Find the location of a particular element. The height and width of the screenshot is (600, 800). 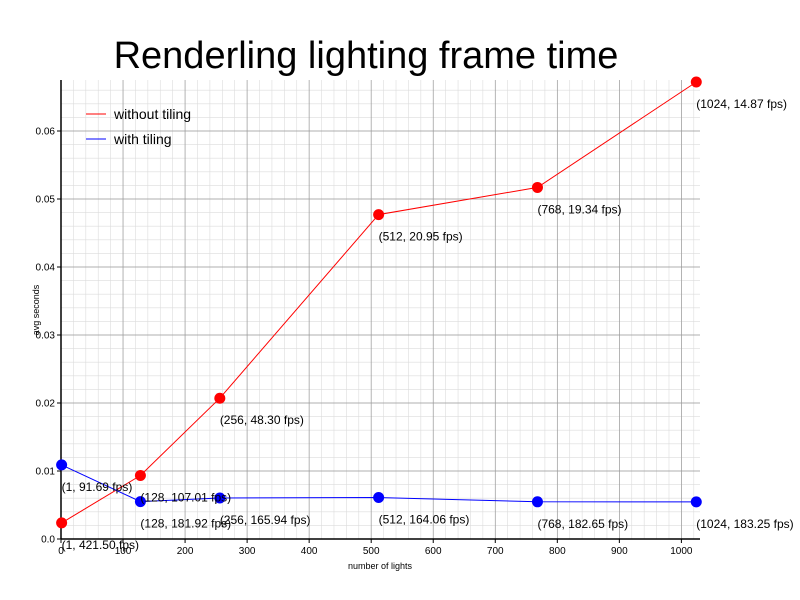

series-line-with-tiling is located at coordinates (379, 483).